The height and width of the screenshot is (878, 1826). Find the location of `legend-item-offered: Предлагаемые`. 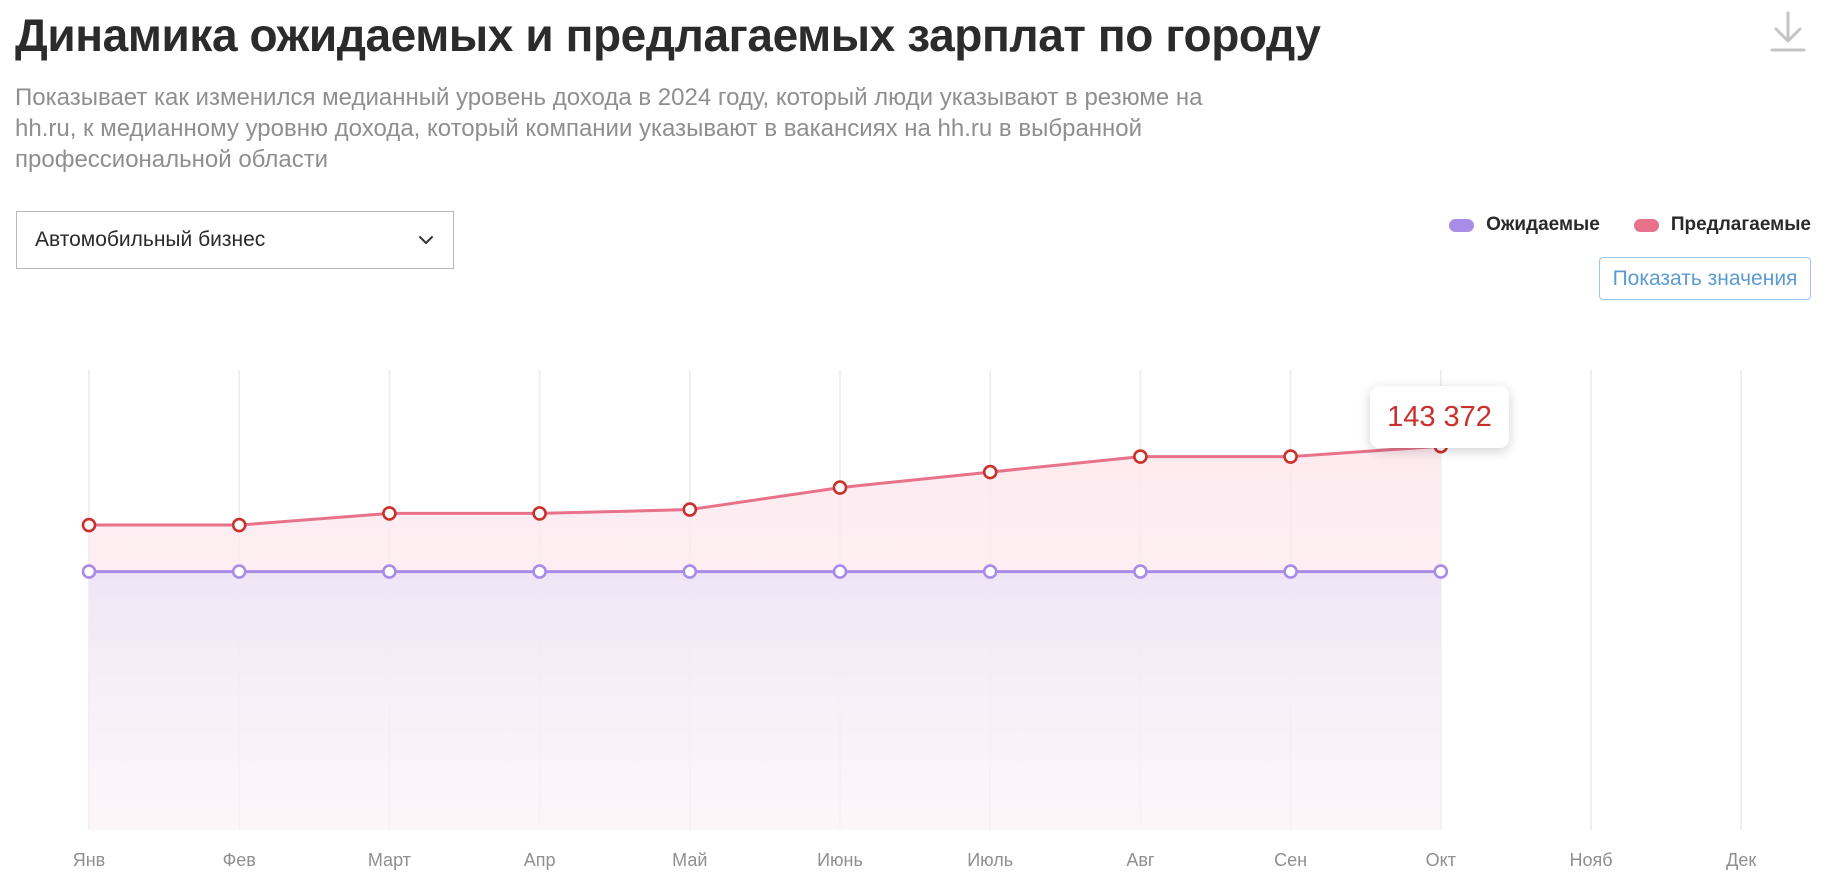

legend-item-offered: Предлагаемые is located at coordinates (1722, 225).